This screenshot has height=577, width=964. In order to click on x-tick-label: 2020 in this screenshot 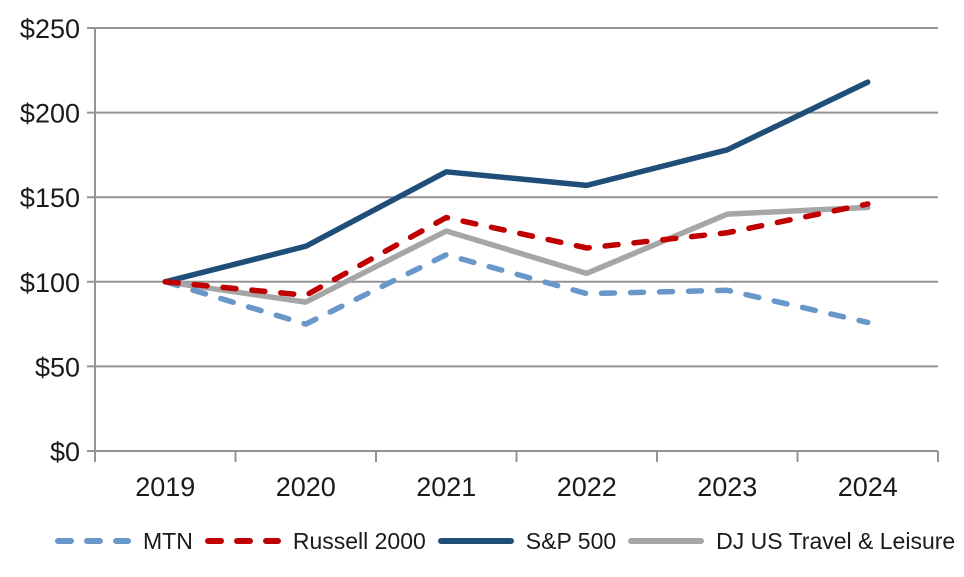, I will do `click(306, 487)`.